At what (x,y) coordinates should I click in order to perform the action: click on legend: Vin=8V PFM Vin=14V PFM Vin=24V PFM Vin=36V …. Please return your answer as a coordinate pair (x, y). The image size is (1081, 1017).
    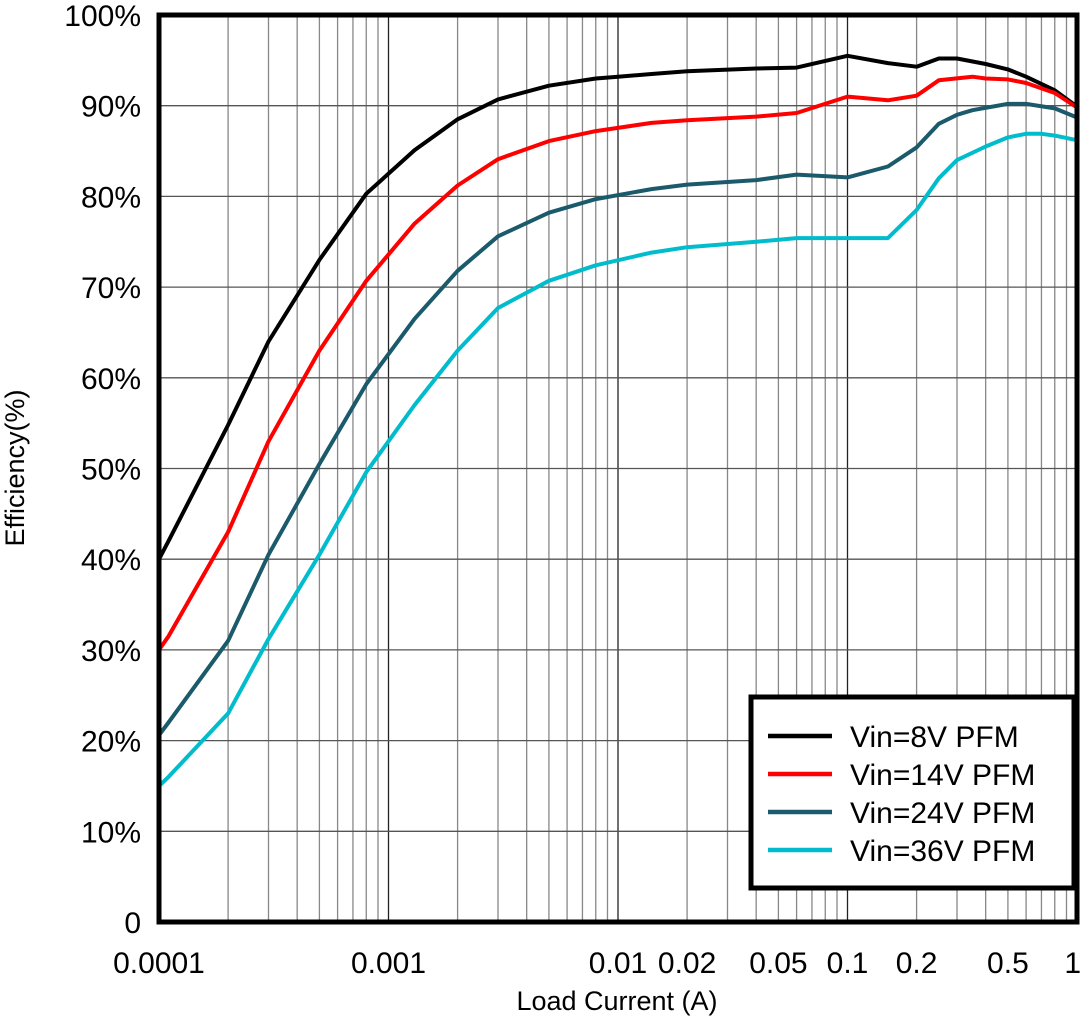
    Looking at the image, I should click on (912, 792).